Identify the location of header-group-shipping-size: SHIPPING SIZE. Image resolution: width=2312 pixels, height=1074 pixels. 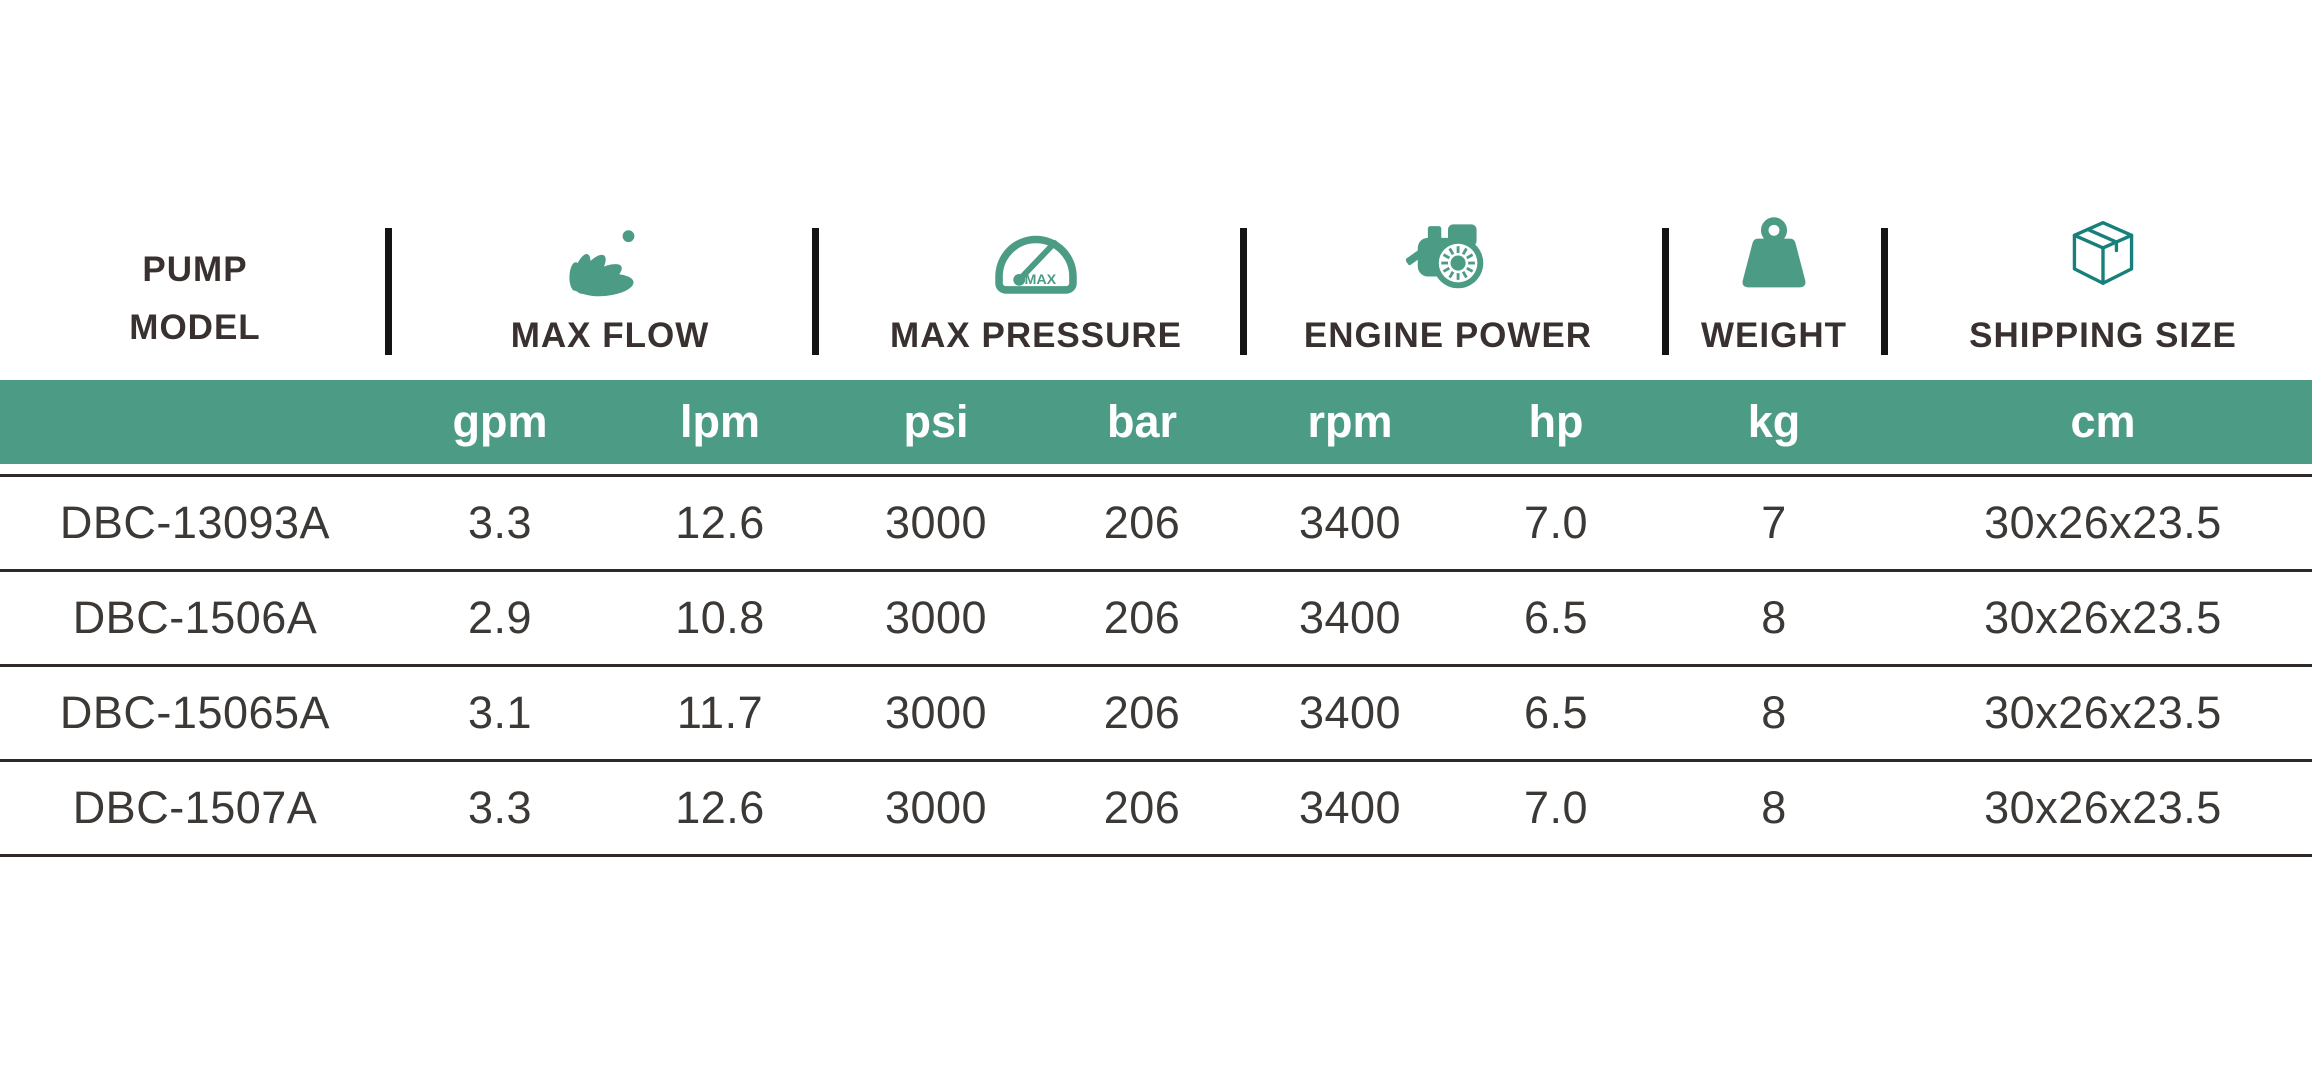
(2103, 282).